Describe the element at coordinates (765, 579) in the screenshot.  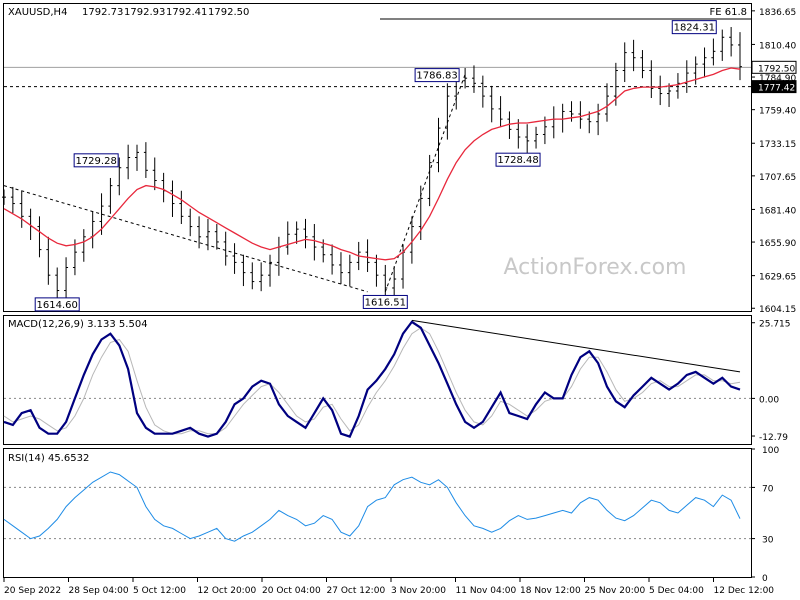
I see `rsi-axis-label: 0` at that location.